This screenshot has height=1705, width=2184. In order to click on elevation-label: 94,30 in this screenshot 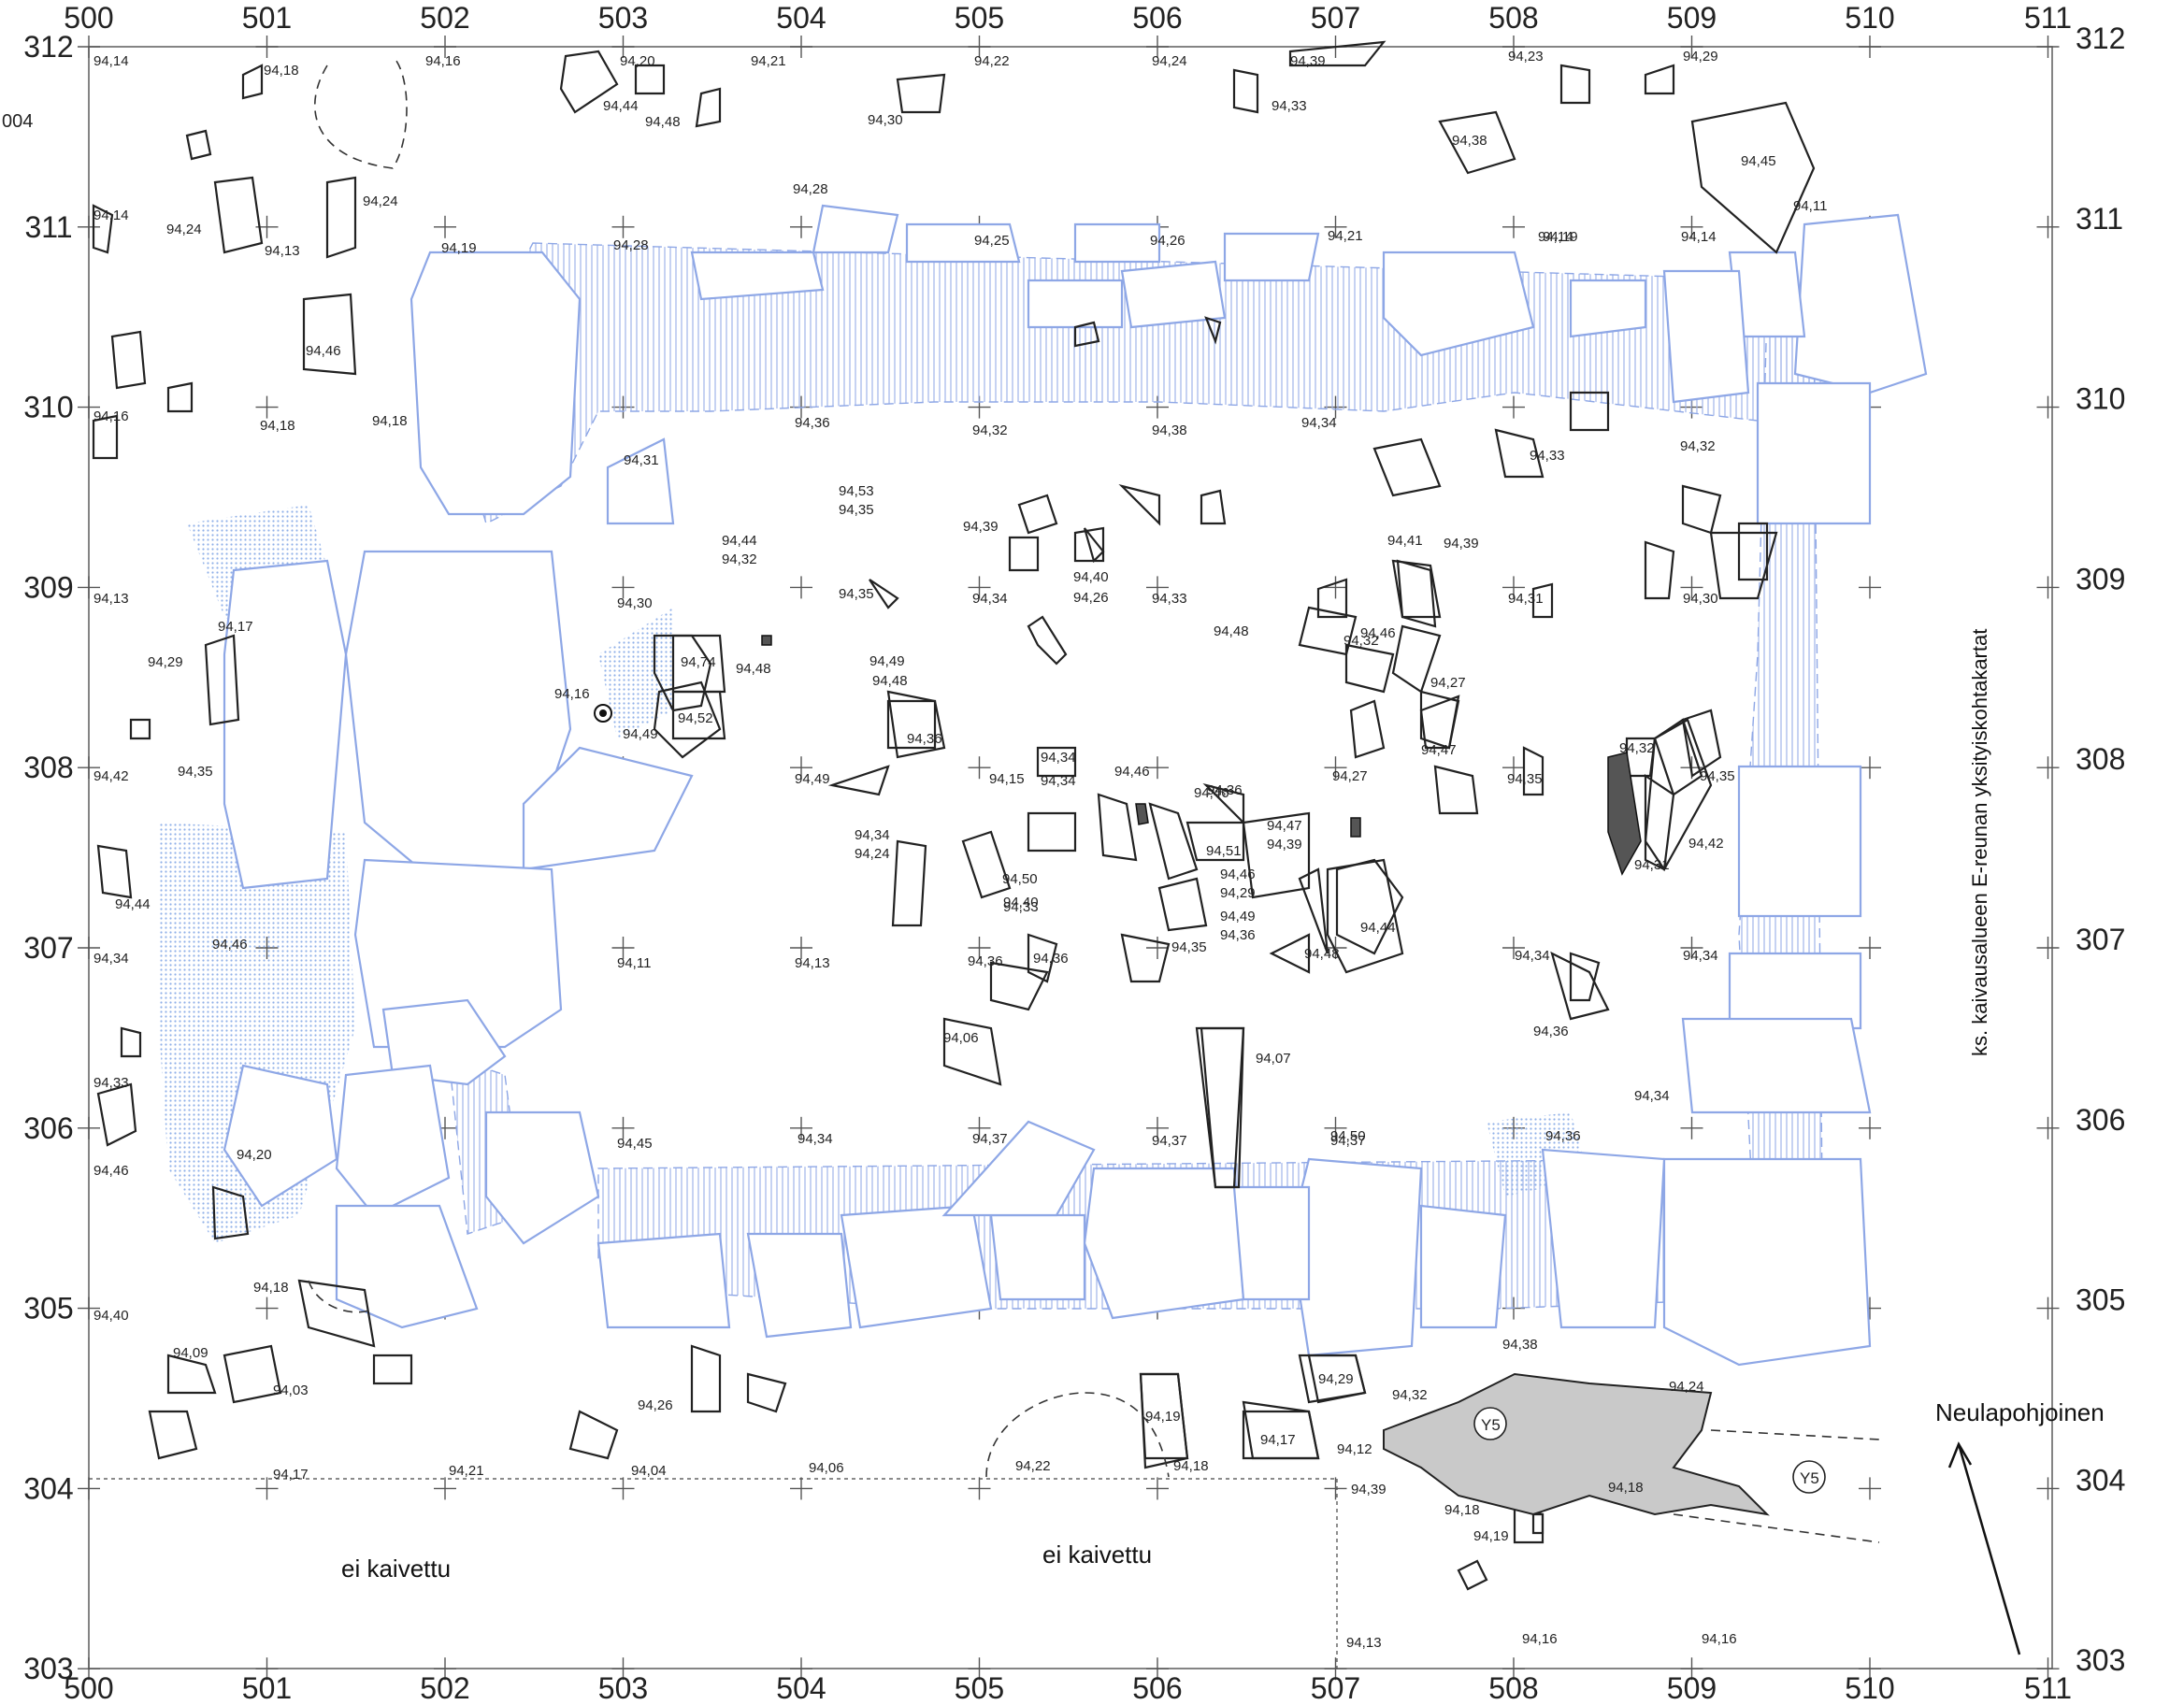, I will do `click(885, 120)`.